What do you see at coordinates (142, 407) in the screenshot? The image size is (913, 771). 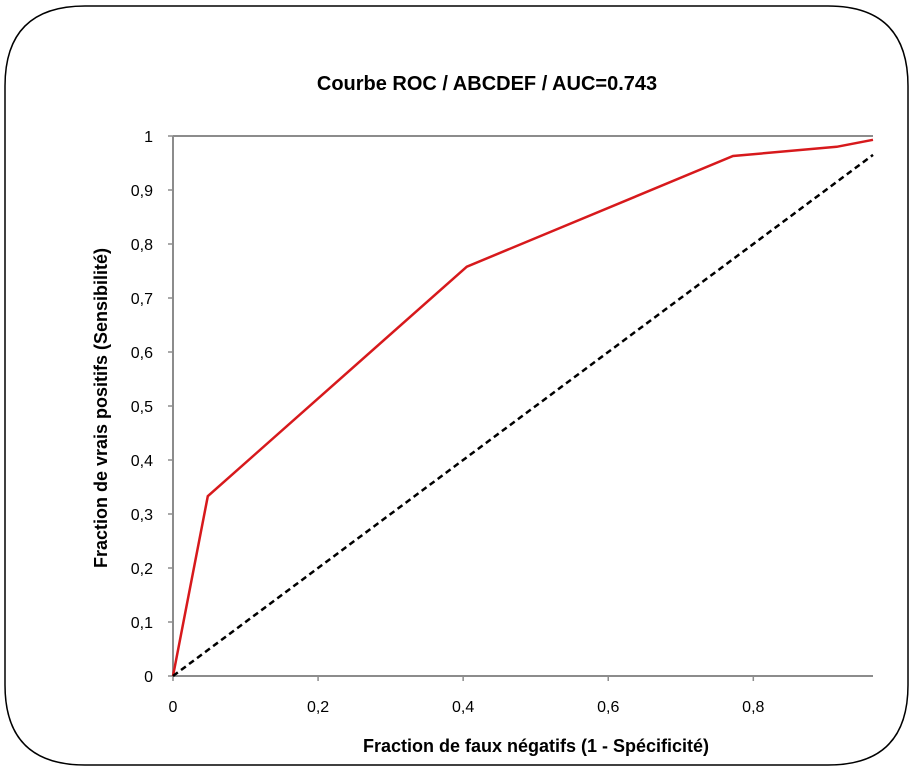 I see `y-tick-label: 0,5` at bounding box center [142, 407].